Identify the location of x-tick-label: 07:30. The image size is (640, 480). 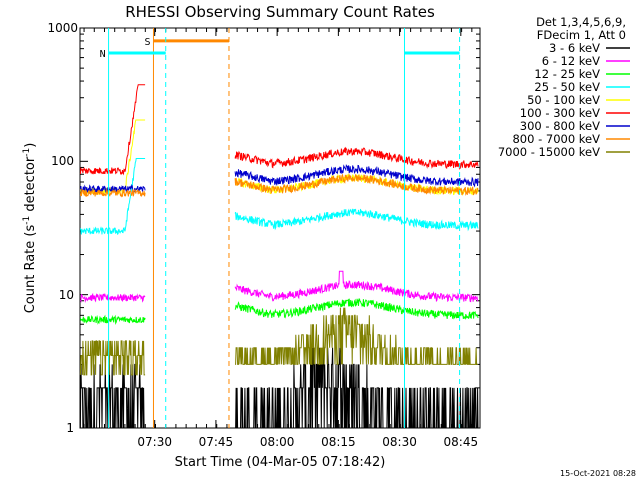
(154, 442).